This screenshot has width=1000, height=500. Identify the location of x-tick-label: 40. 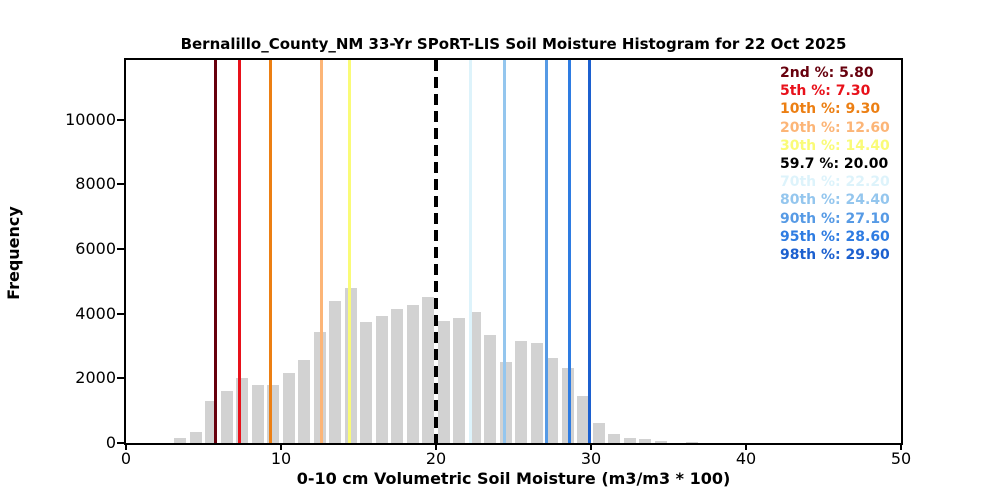
(746, 458).